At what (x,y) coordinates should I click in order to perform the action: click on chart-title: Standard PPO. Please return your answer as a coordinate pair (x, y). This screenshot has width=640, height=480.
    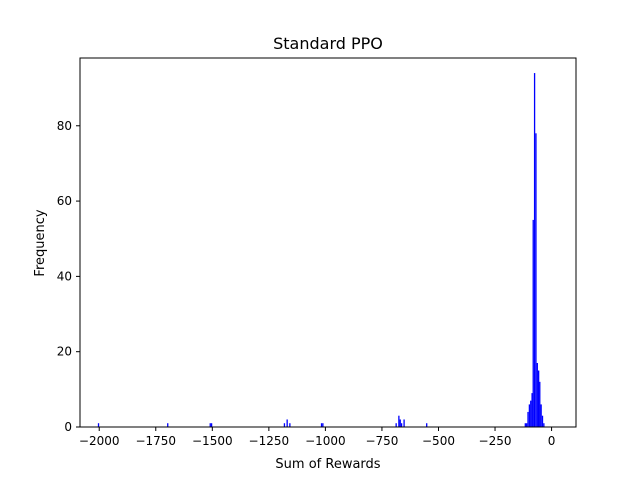
    Looking at the image, I should click on (328, 43).